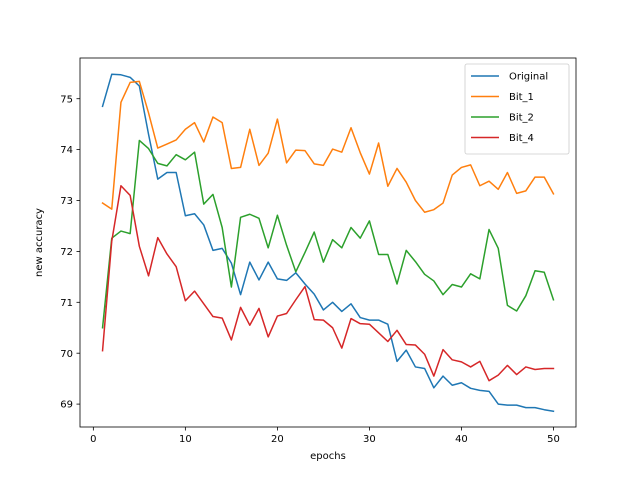 This screenshot has height=480, width=640. What do you see at coordinates (521, 97) in the screenshot?
I see `legend-label-bit-1: Bit_1` at bounding box center [521, 97].